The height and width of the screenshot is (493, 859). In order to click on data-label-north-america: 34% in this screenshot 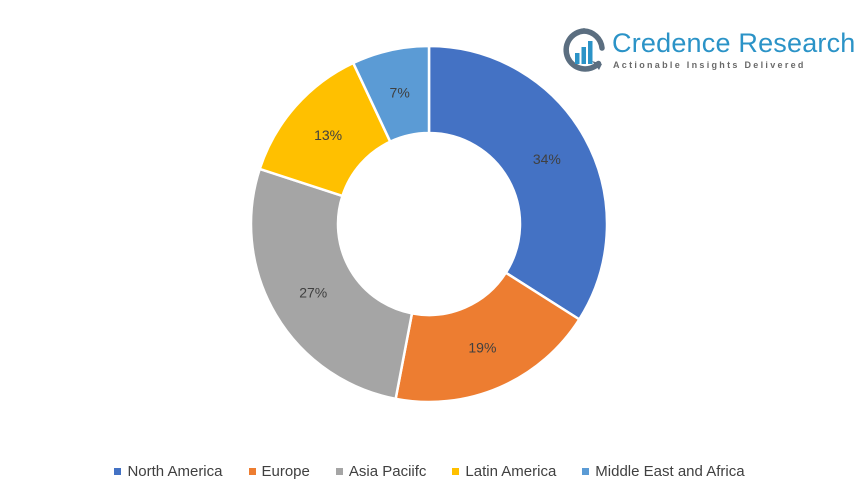, I will do `click(547, 159)`.